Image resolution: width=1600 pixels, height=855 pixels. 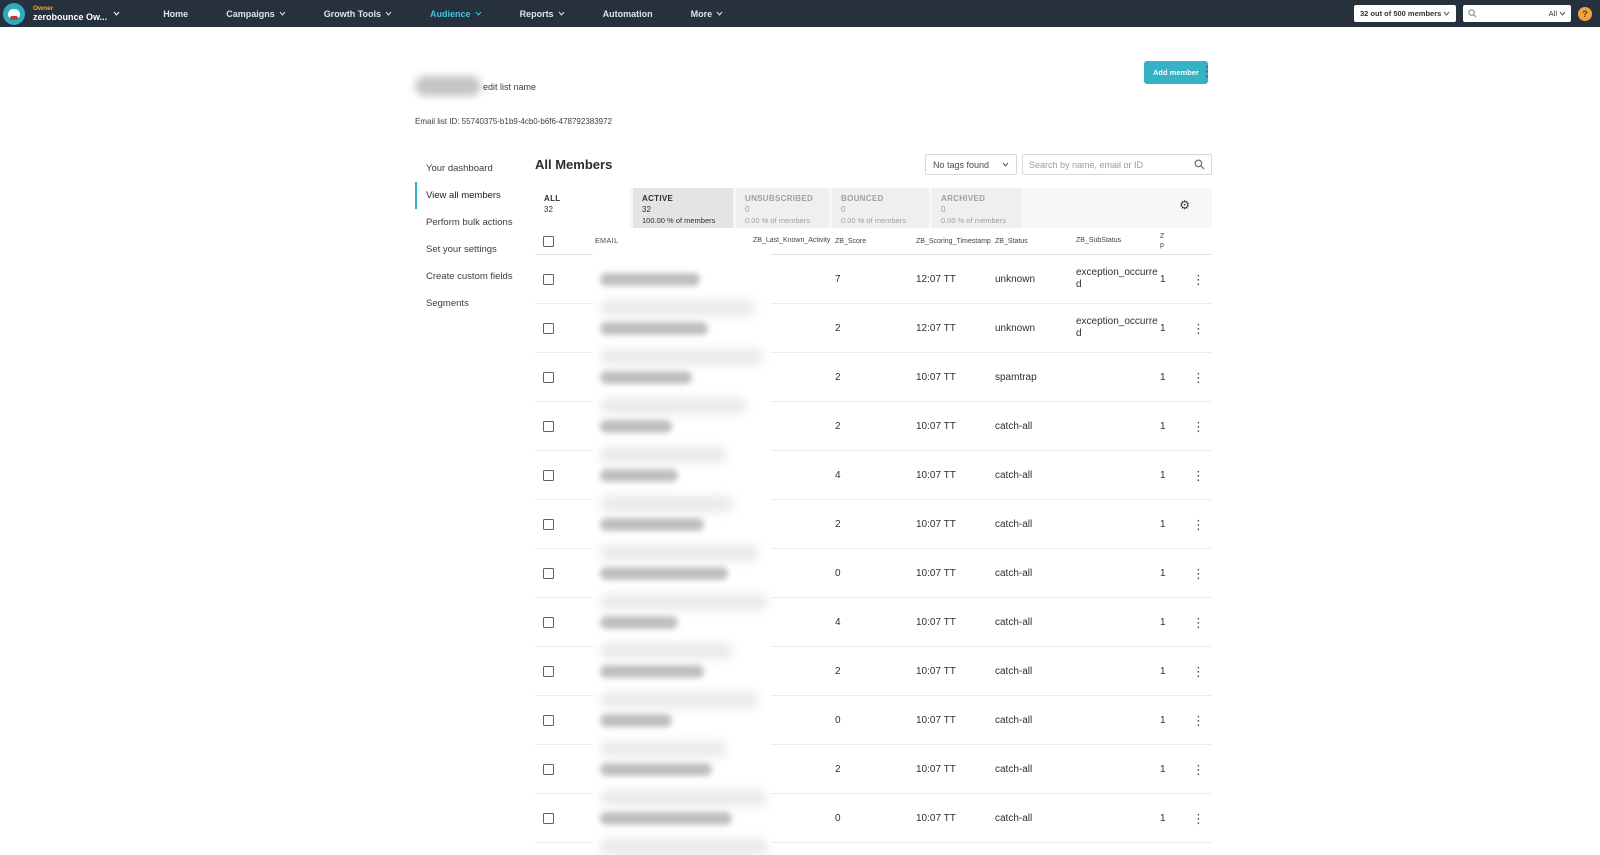 What do you see at coordinates (1557, 13) in the screenshot?
I see `navbar-search-scope-dropdown: All` at bounding box center [1557, 13].